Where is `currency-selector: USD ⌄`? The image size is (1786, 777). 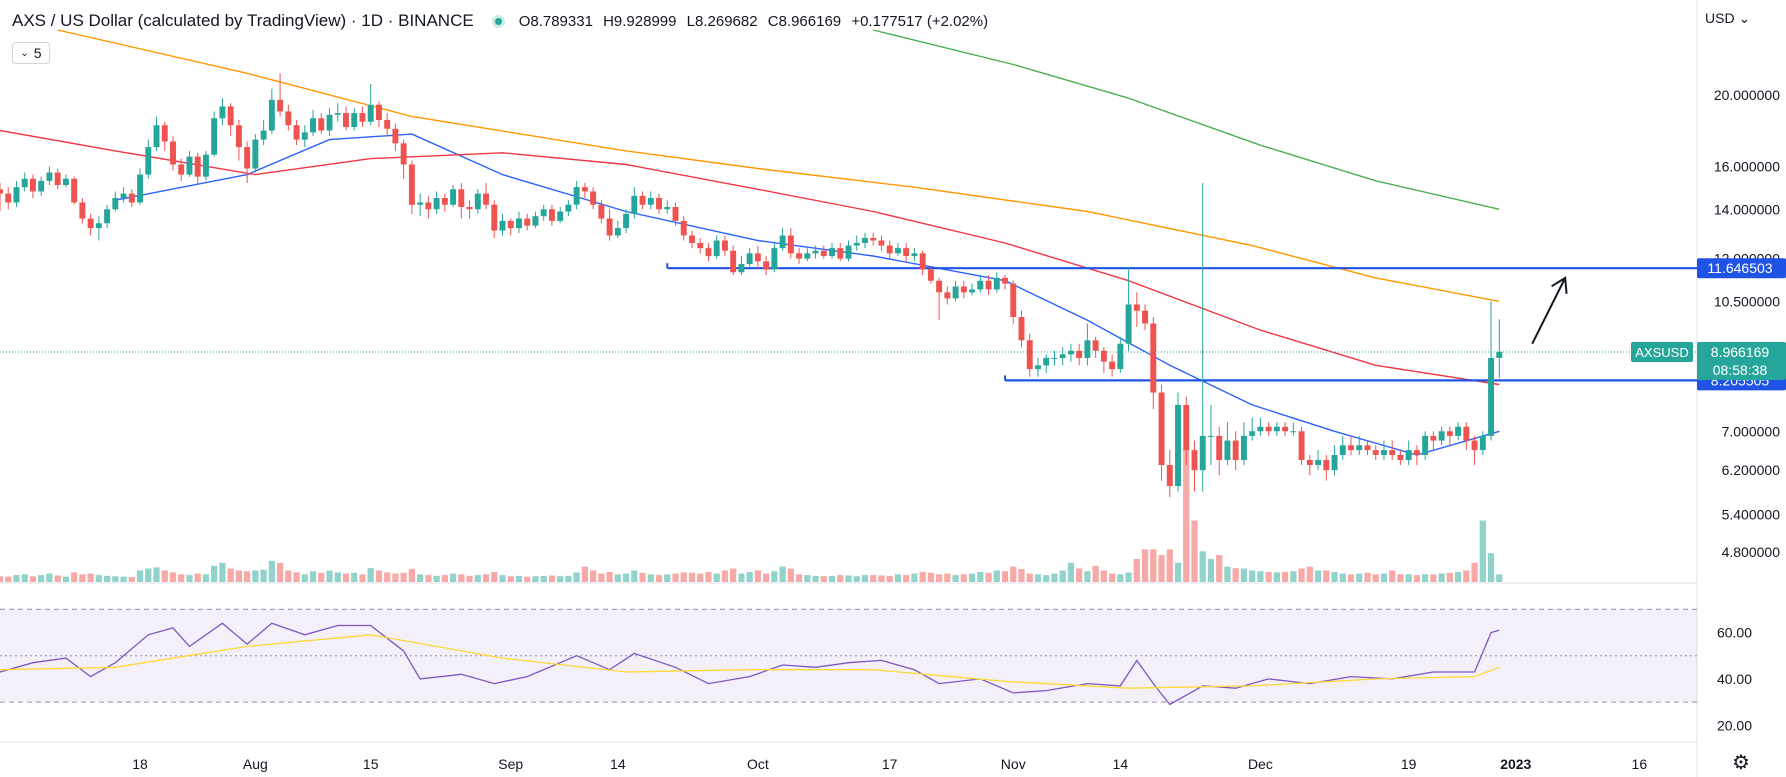
currency-selector: USD ⌄ is located at coordinates (1728, 18).